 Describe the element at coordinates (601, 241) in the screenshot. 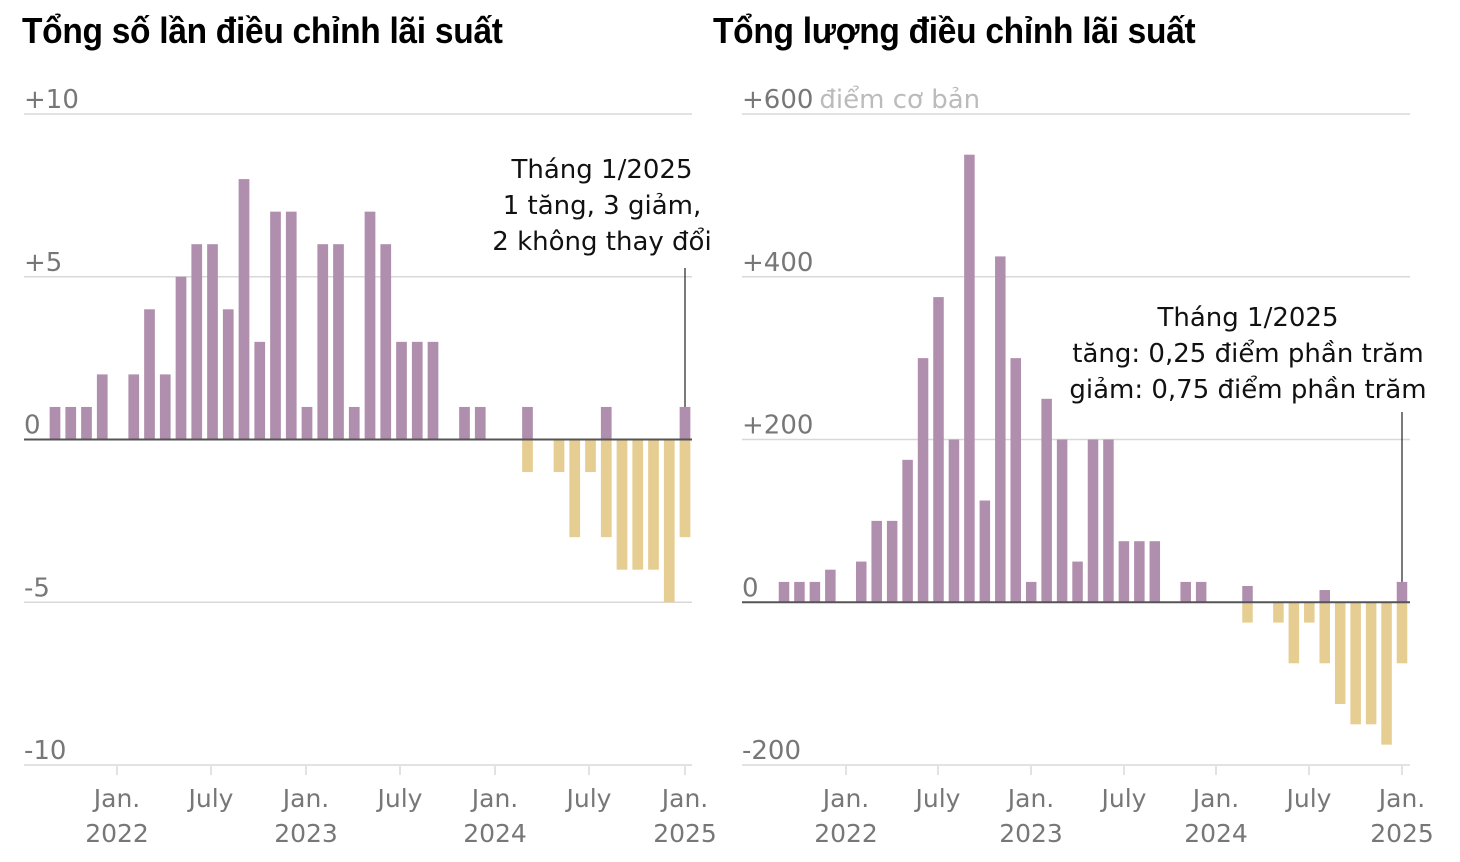

I see `annotation-text: 2 không thay đổi` at that location.